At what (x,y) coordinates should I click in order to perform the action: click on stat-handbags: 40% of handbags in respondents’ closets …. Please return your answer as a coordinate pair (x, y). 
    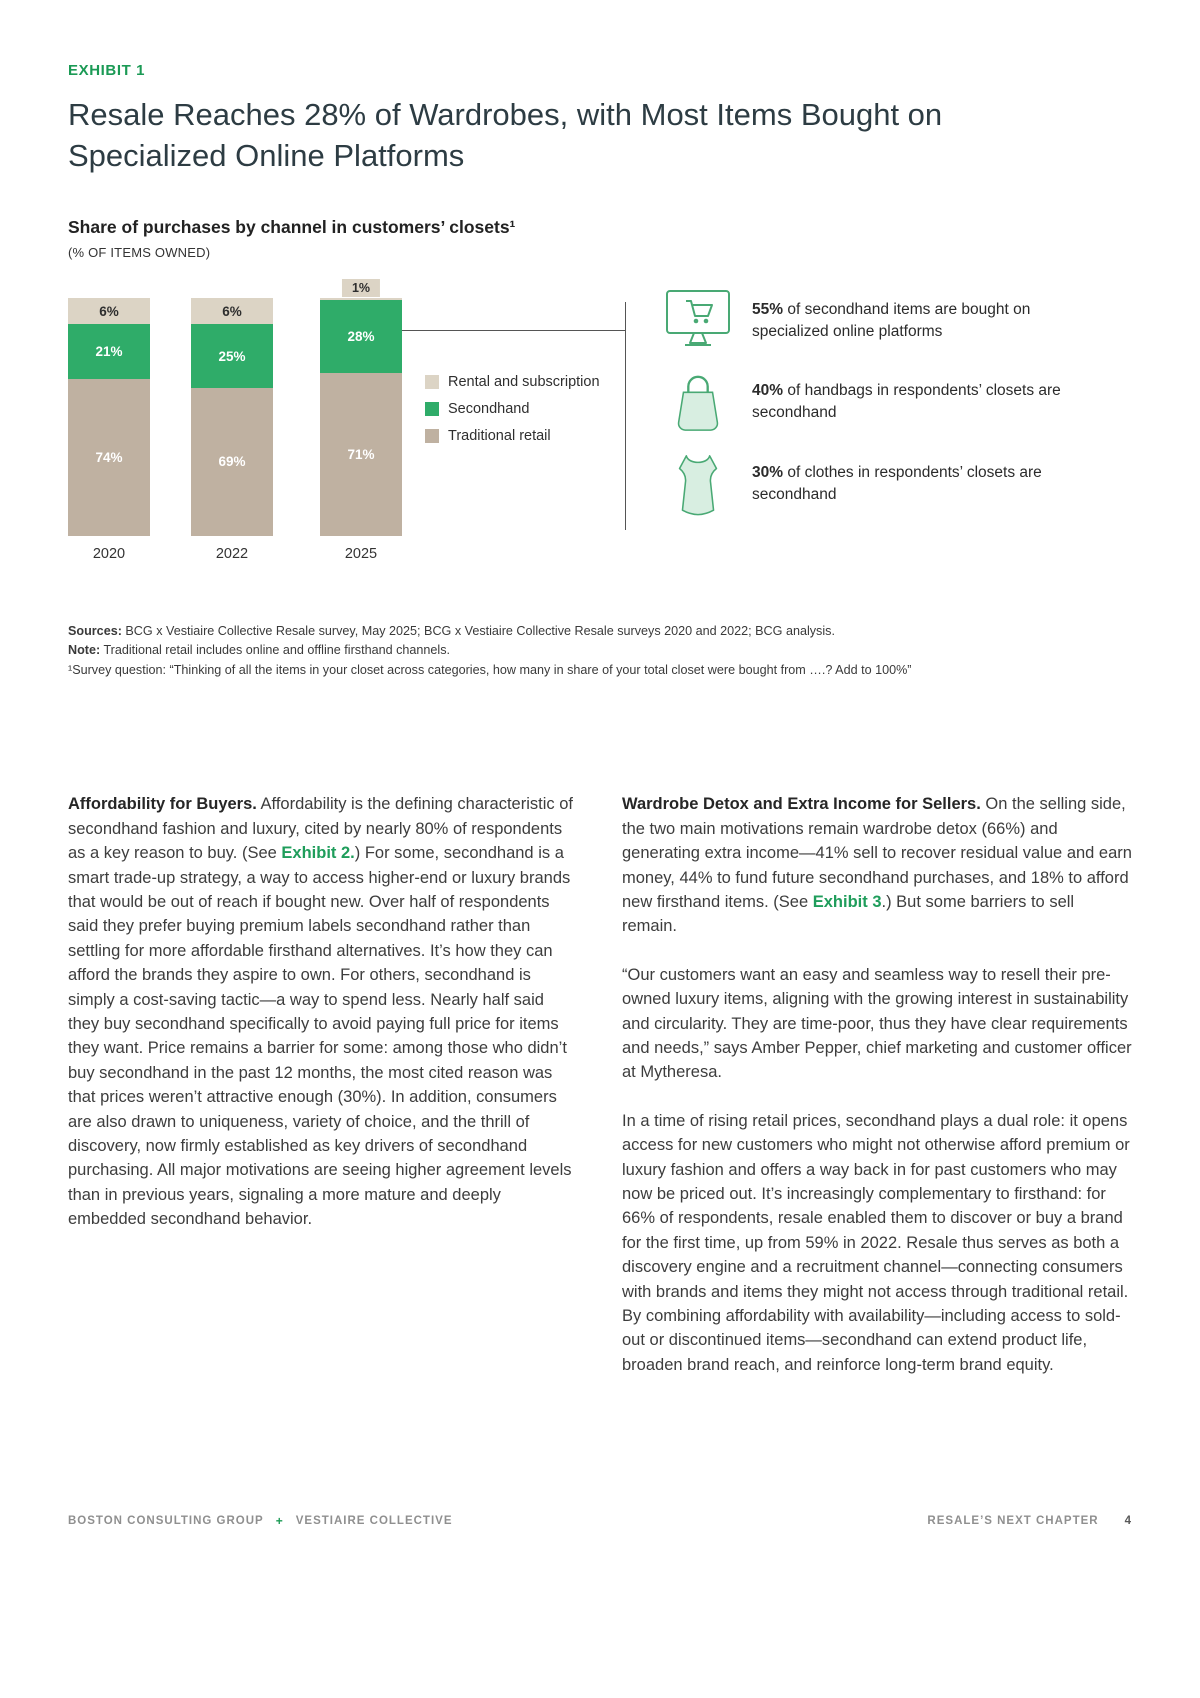
    Looking at the image, I should click on (869, 402).